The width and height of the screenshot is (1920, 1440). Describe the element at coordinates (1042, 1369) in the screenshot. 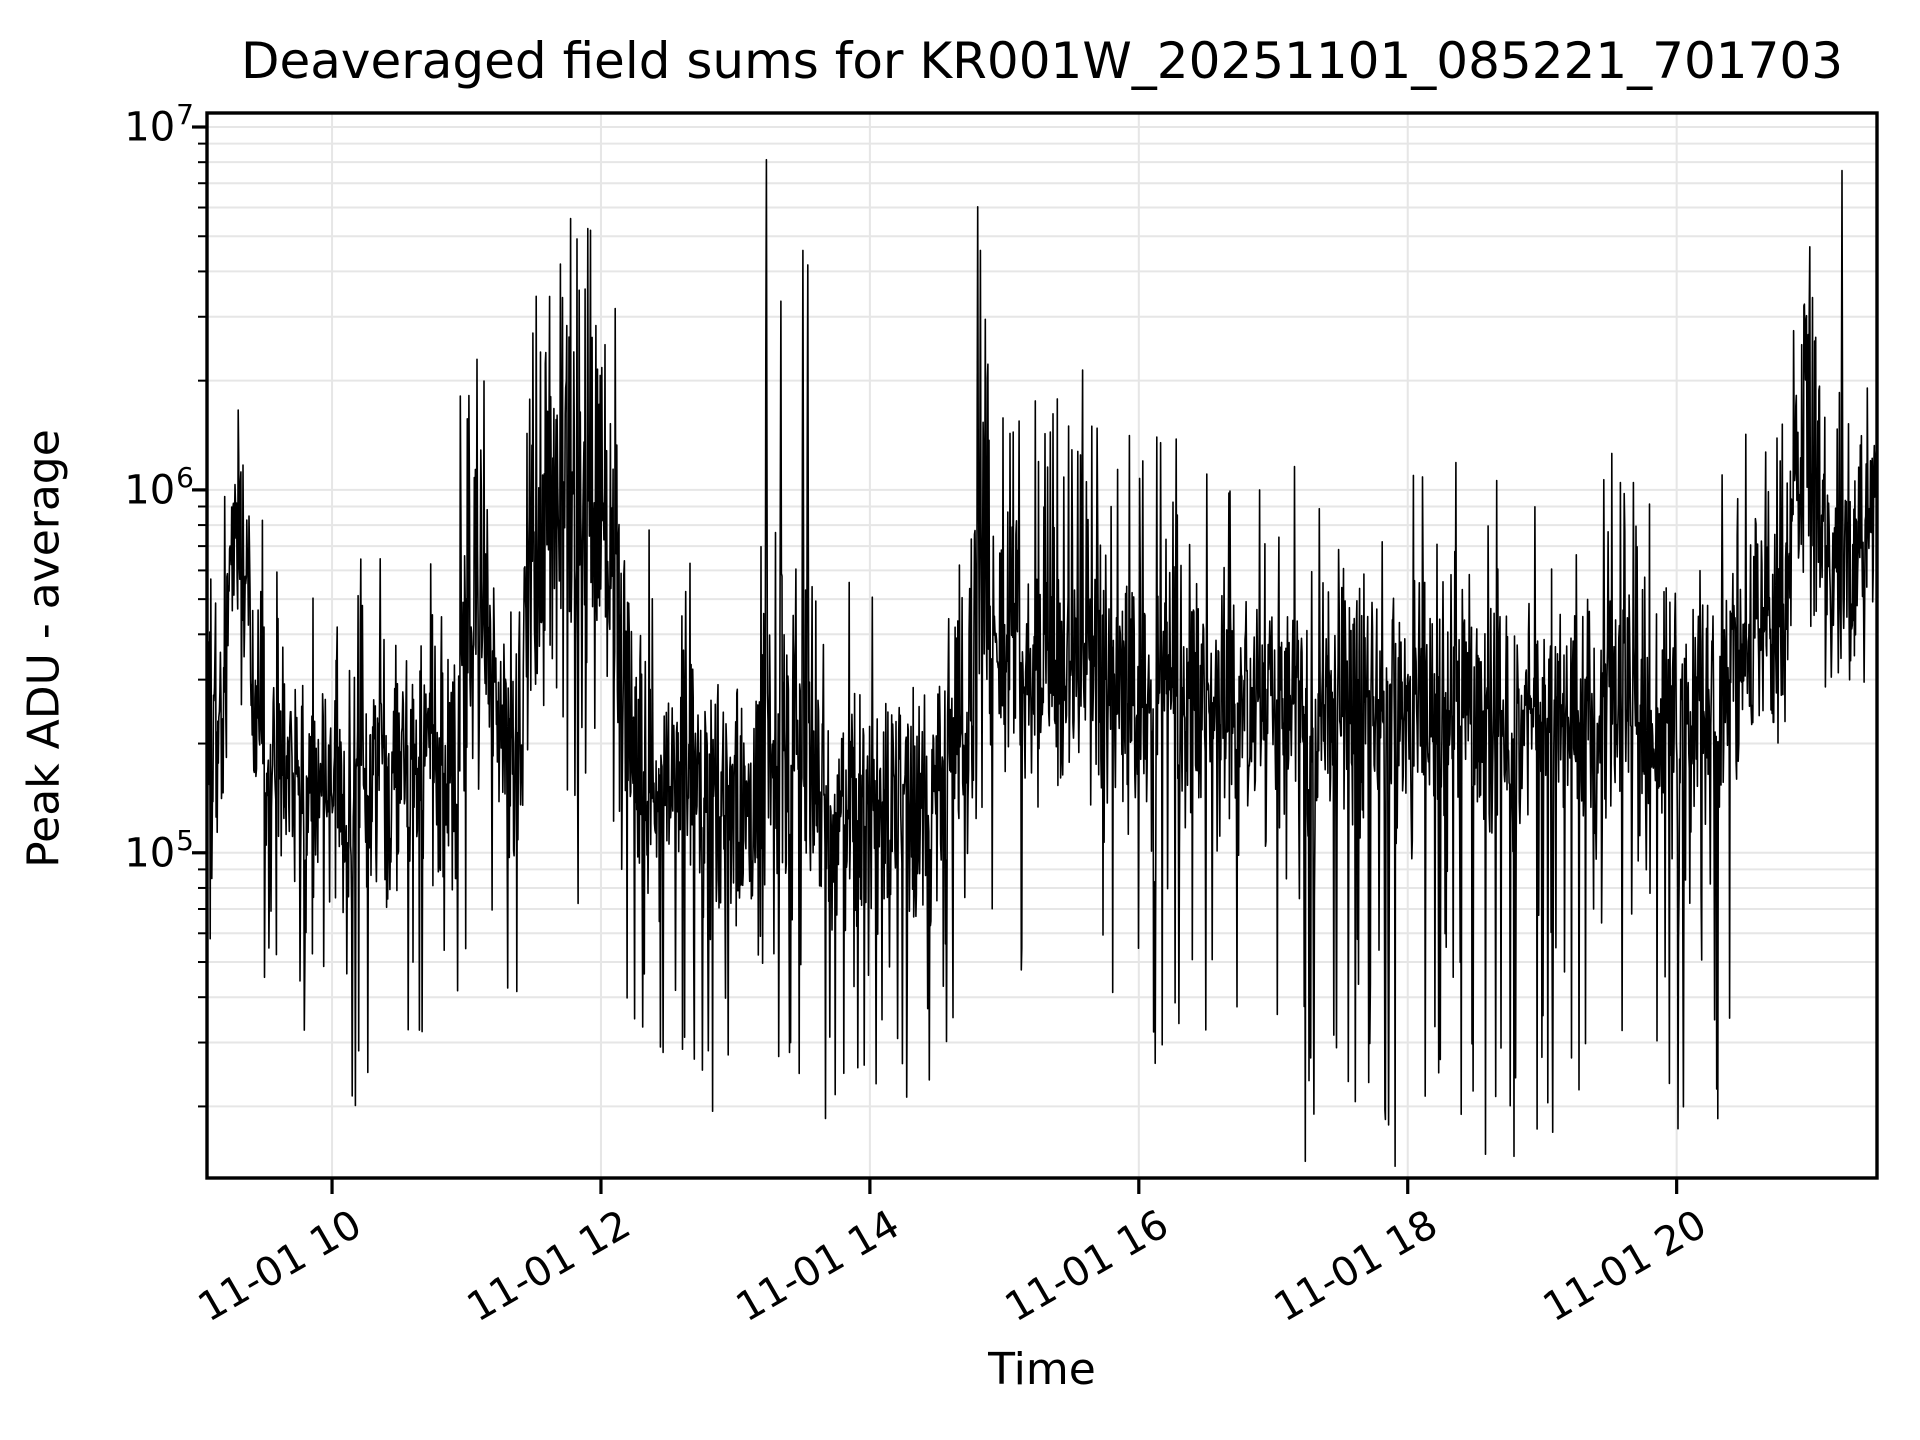

I see `x-axis-label: Time` at that location.